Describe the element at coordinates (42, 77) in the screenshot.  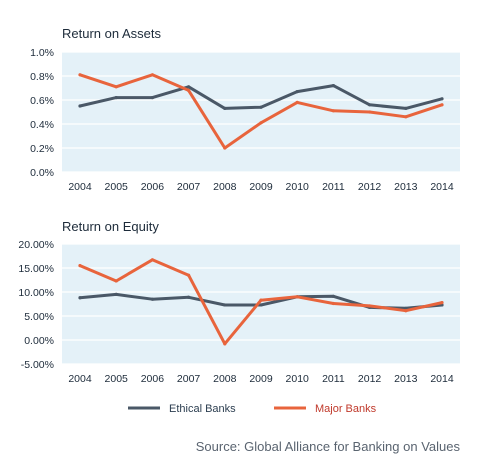
I see `y-tick-label: 0.8%` at that location.